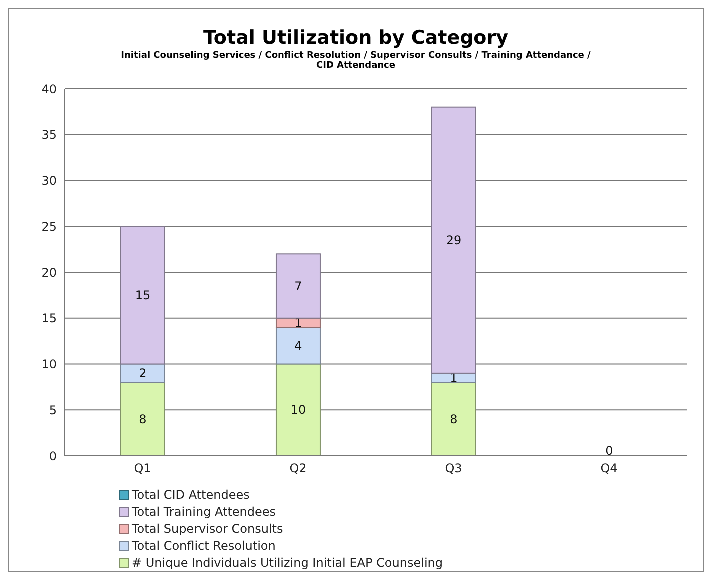 The width and height of the screenshot is (712, 586). Describe the element at coordinates (53, 456) in the screenshot. I see `y-tick-label: 0` at that location.